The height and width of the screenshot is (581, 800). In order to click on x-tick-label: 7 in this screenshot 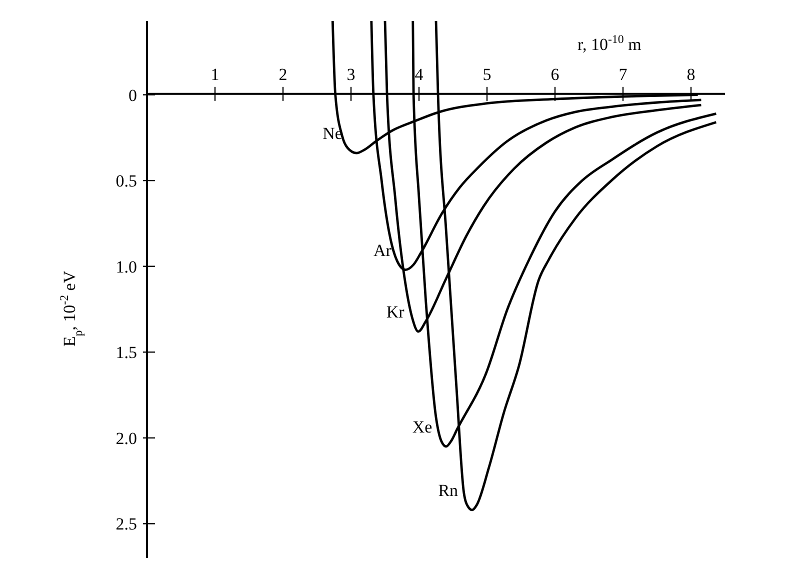, I will do `click(623, 74)`.